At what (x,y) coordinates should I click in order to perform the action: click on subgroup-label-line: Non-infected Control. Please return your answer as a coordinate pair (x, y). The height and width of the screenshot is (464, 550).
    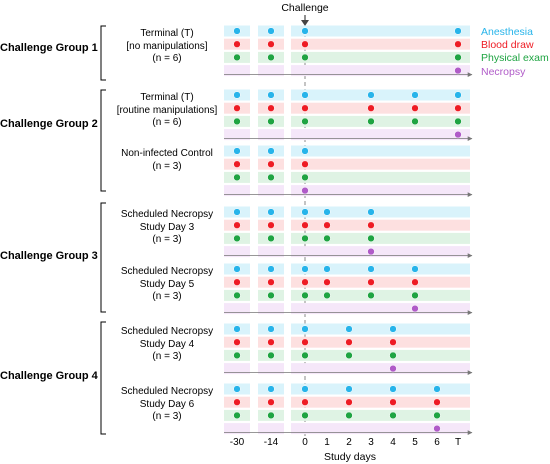
    Looking at the image, I should click on (167, 153).